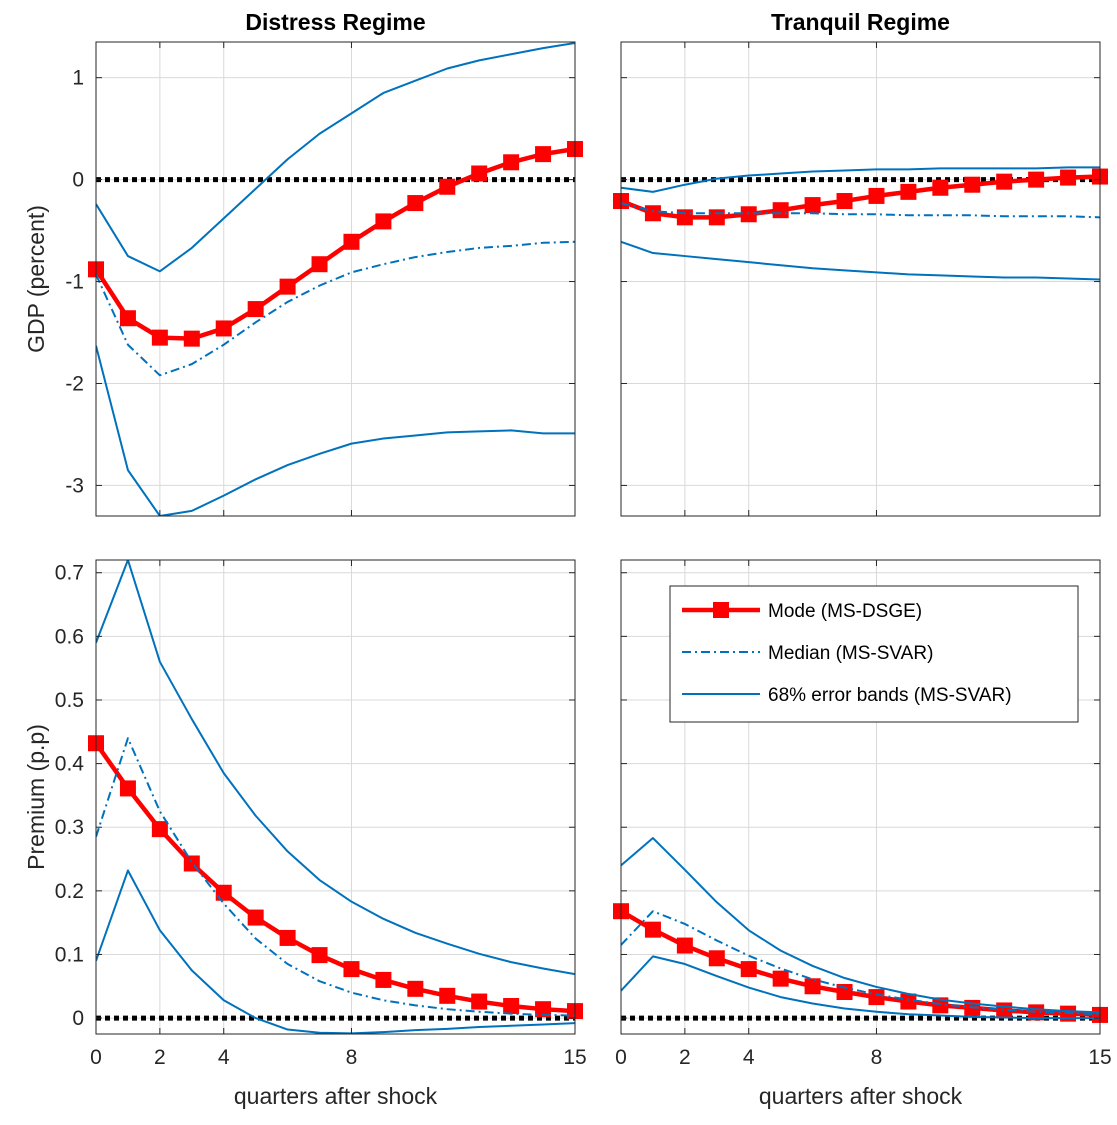 This screenshot has height=1125, width=1117. Describe the element at coordinates (69, 636) in the screenshot. I see `y-tick-label: 0.6` at that location.